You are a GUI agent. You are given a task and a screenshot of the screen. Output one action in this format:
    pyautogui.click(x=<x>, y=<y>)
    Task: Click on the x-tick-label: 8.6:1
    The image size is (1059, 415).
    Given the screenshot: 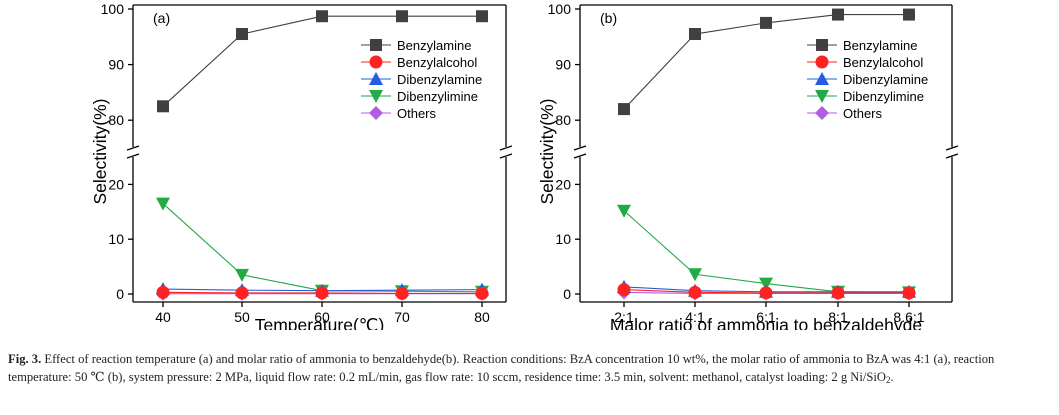 What is the action you would take?
    pyautogui.click(x=908, y=317)
    